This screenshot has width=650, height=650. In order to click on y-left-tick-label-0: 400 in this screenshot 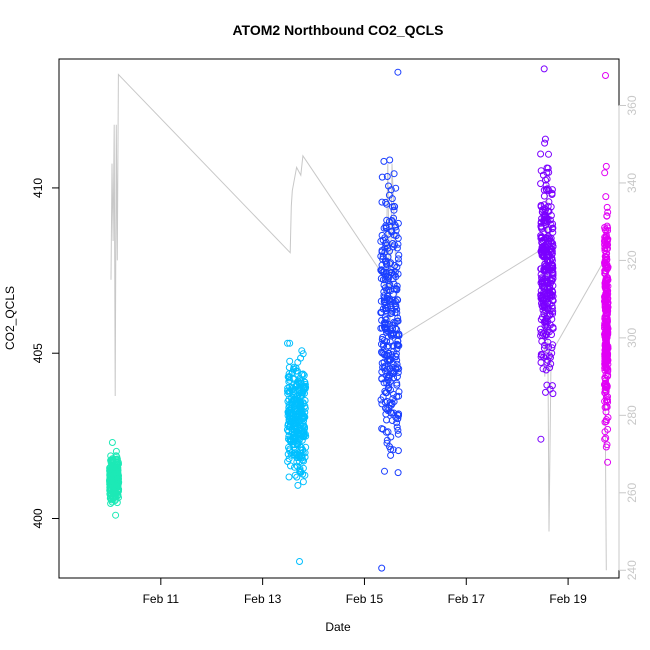, I will do `click(38, 518)`.